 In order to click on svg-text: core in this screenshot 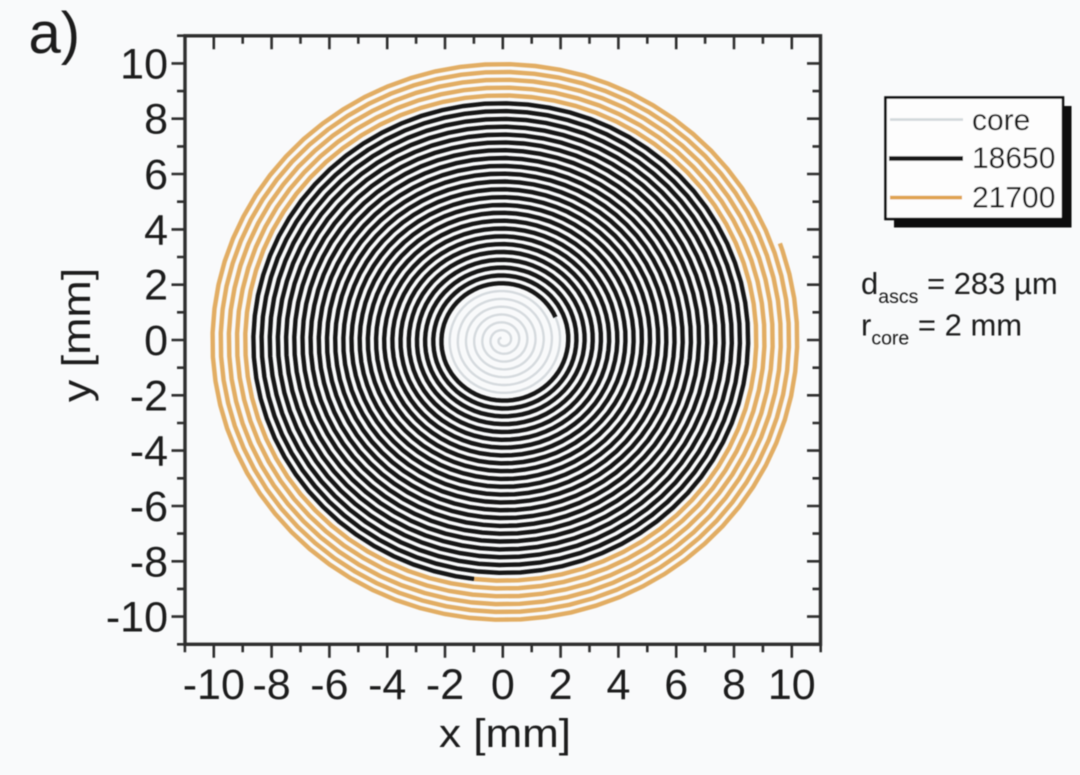, I will do `click(1001, 120)`.